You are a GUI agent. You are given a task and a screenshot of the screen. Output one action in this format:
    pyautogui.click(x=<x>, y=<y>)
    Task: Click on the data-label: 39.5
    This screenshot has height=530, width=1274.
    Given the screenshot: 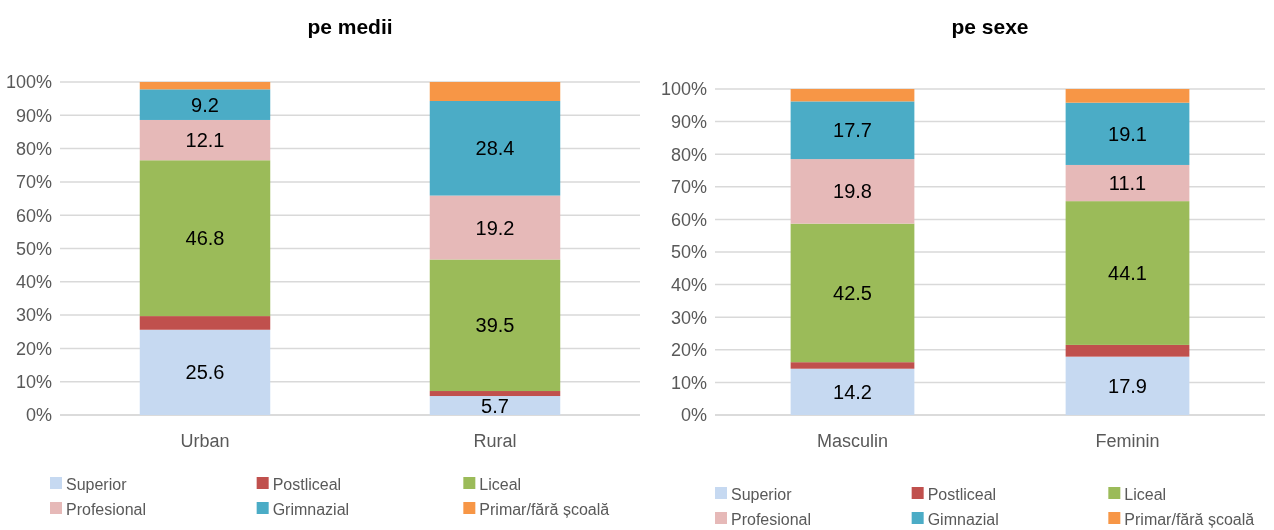 What is the action you would take?
    pyautogui.click(x=495, y=325)
    